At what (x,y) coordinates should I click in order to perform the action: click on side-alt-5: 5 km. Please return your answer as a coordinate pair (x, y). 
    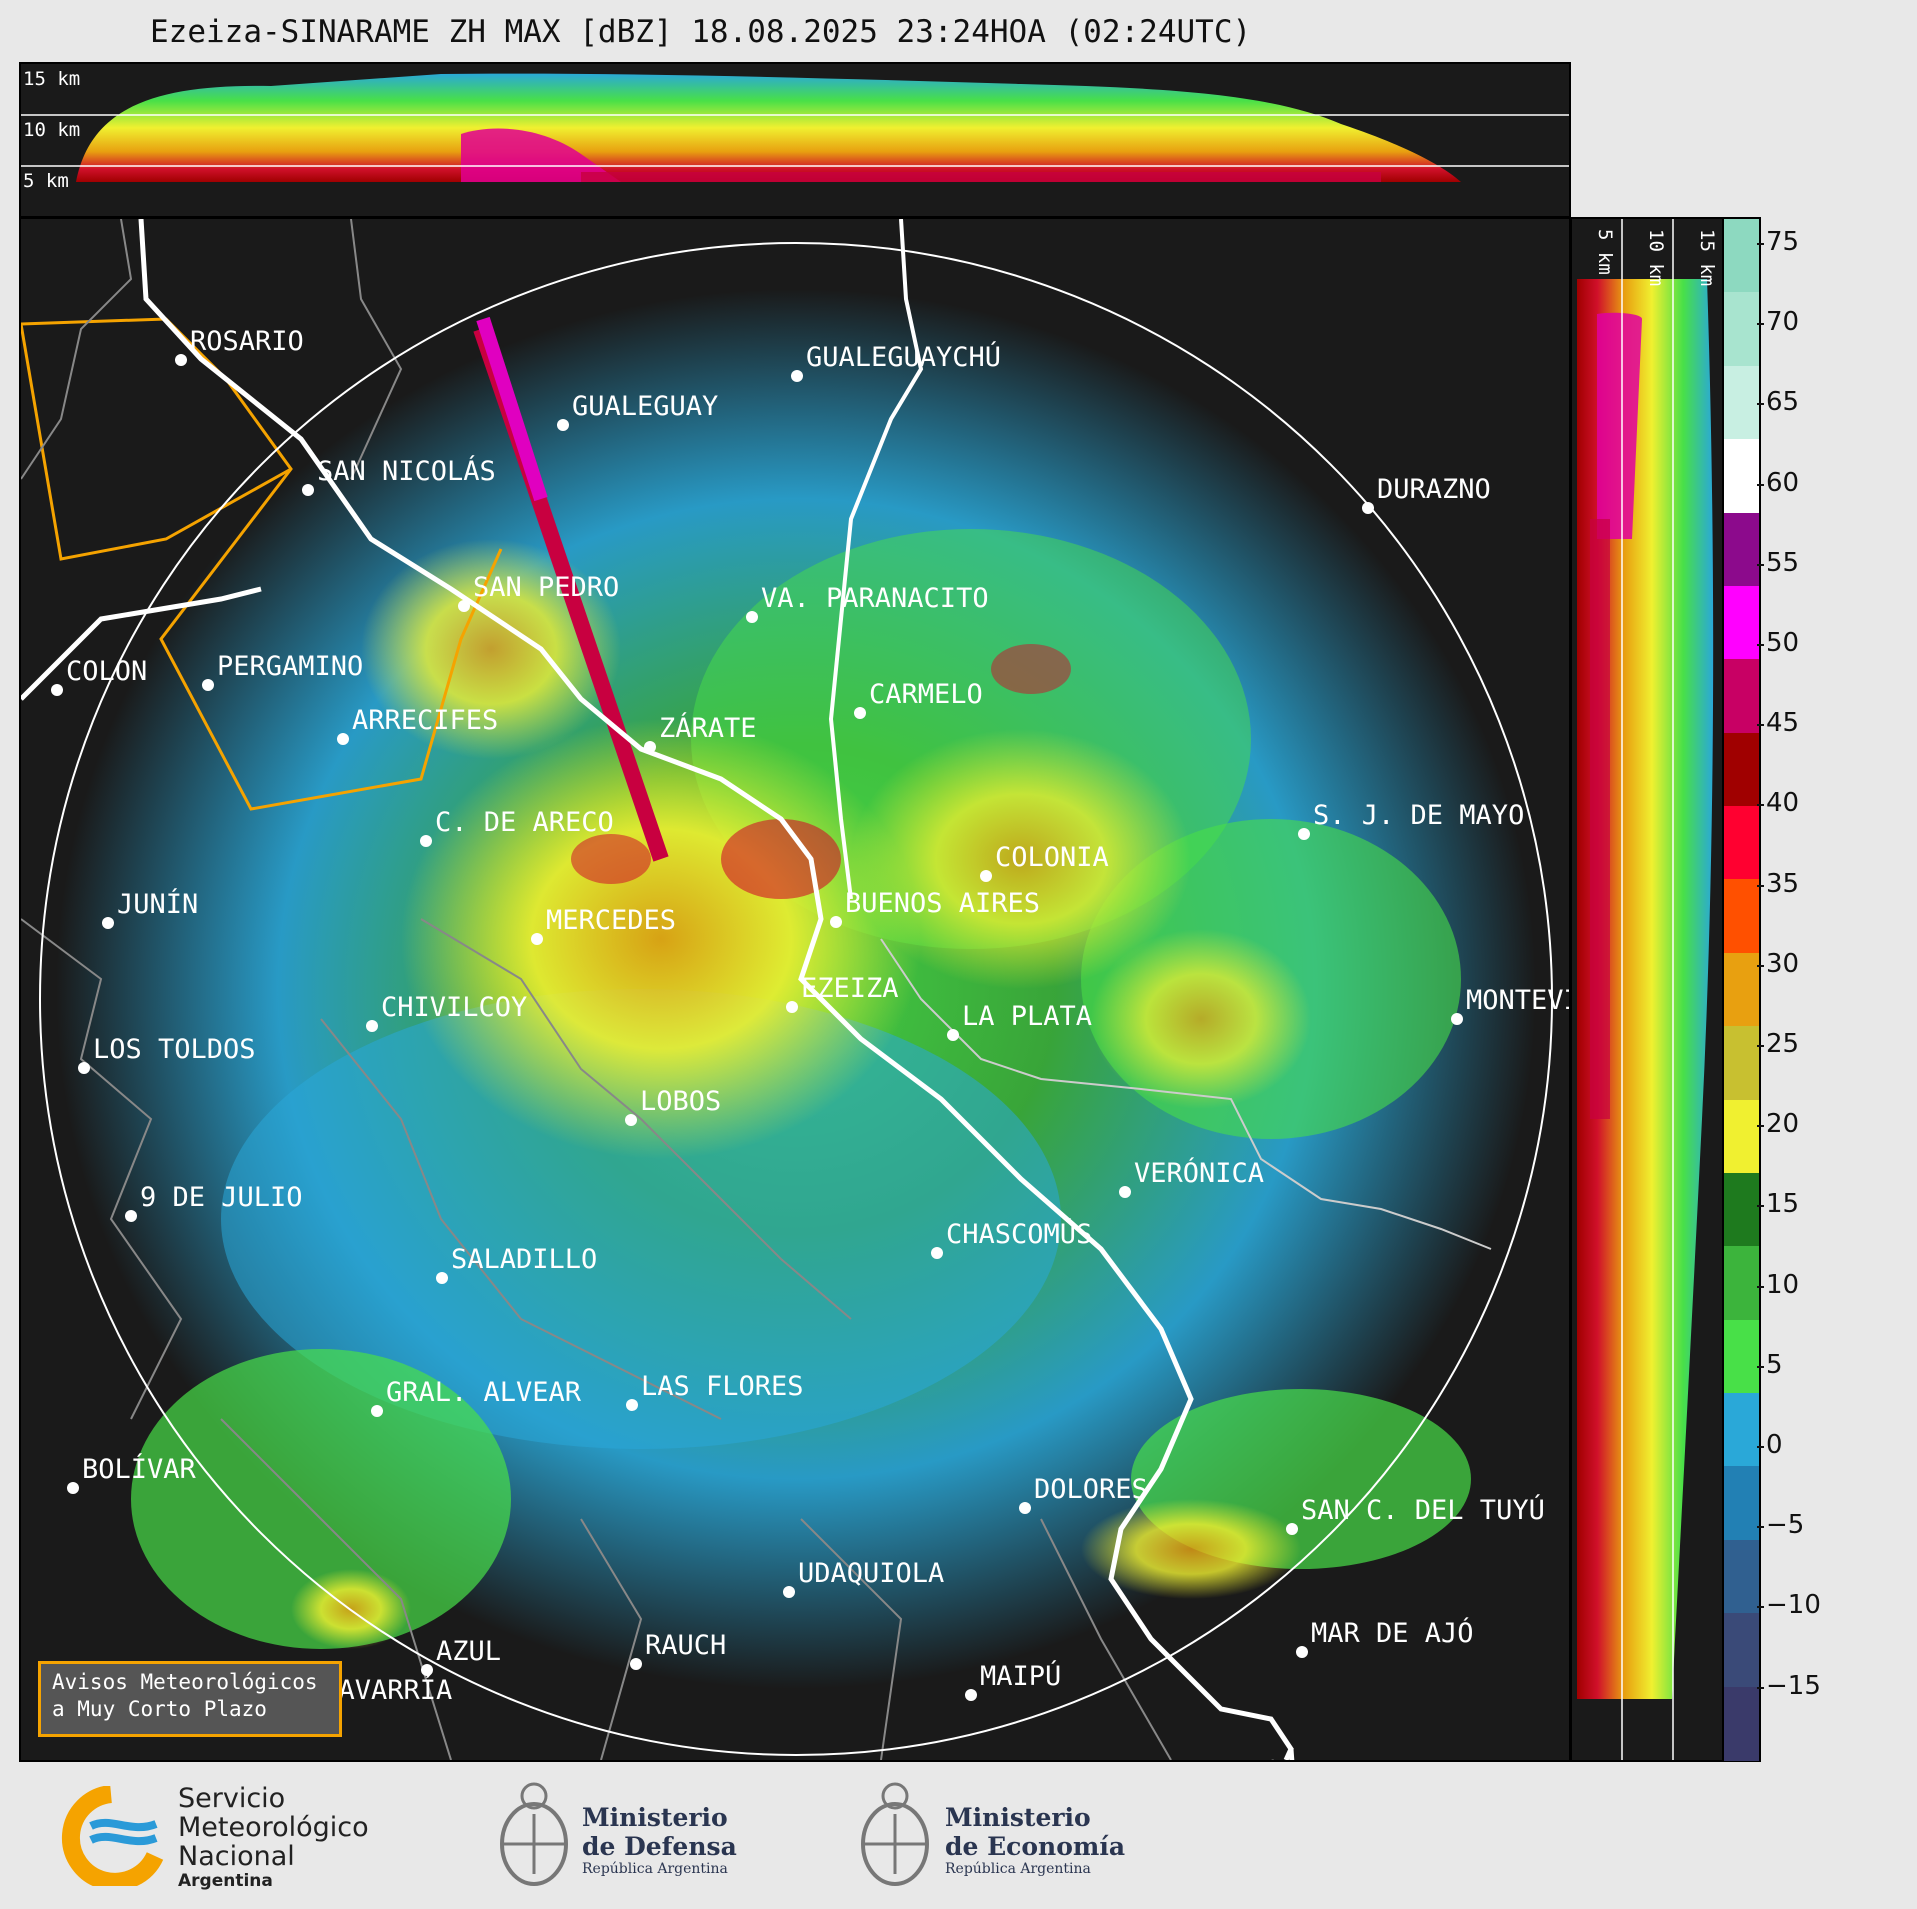
    Looking at the image, I should click on (1605, 252).